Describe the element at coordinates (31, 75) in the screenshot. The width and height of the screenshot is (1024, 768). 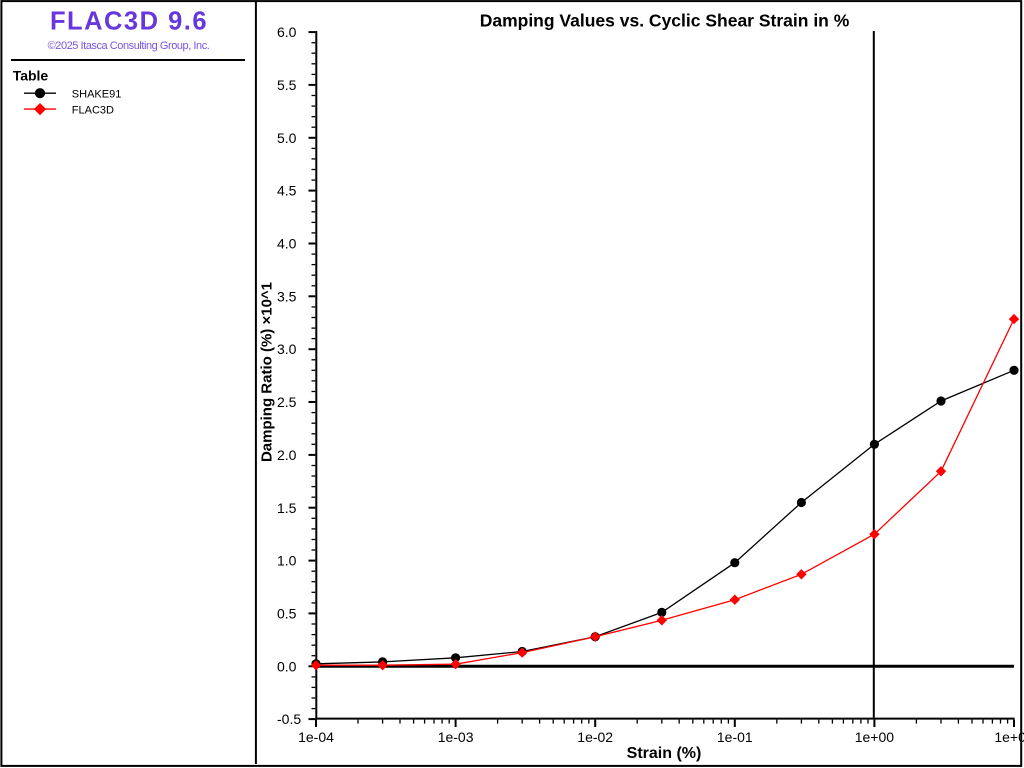
I see `svg-text: Table` at that location.